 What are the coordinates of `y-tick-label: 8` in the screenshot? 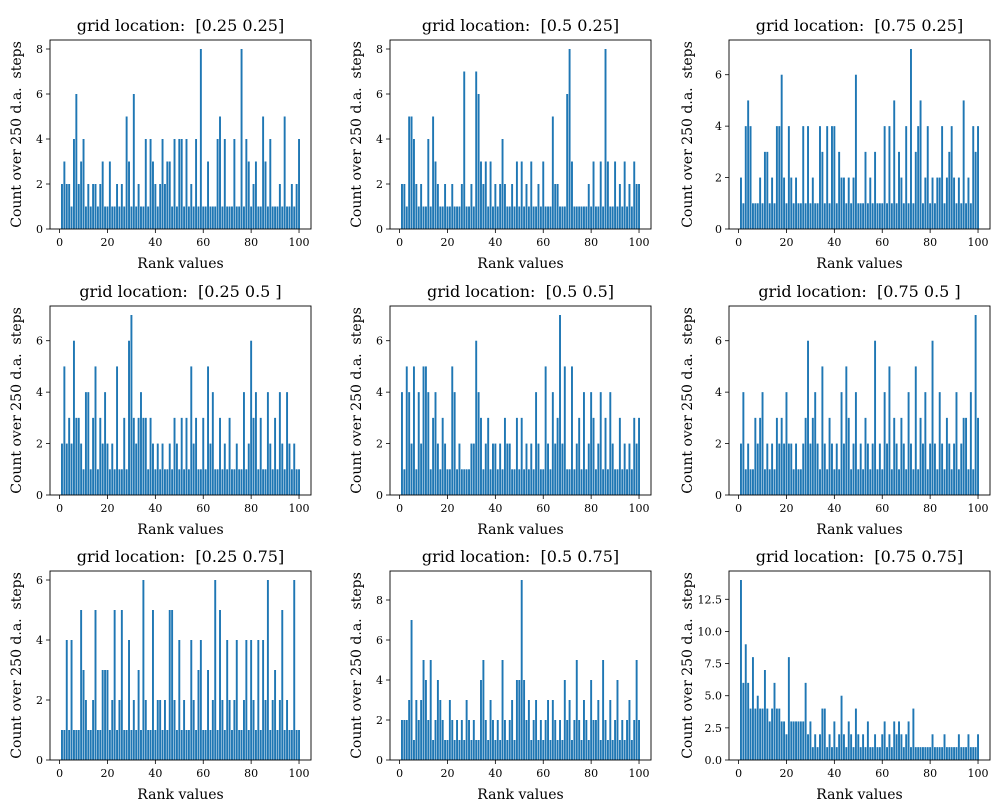 It's located at (379, 49).